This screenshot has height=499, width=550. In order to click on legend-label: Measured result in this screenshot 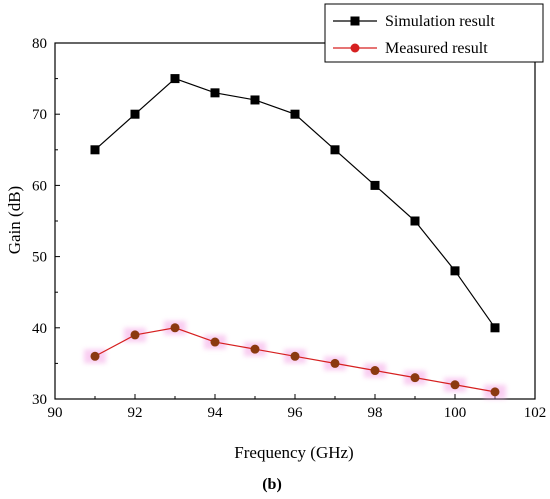, I will do `click(436, 48)`.